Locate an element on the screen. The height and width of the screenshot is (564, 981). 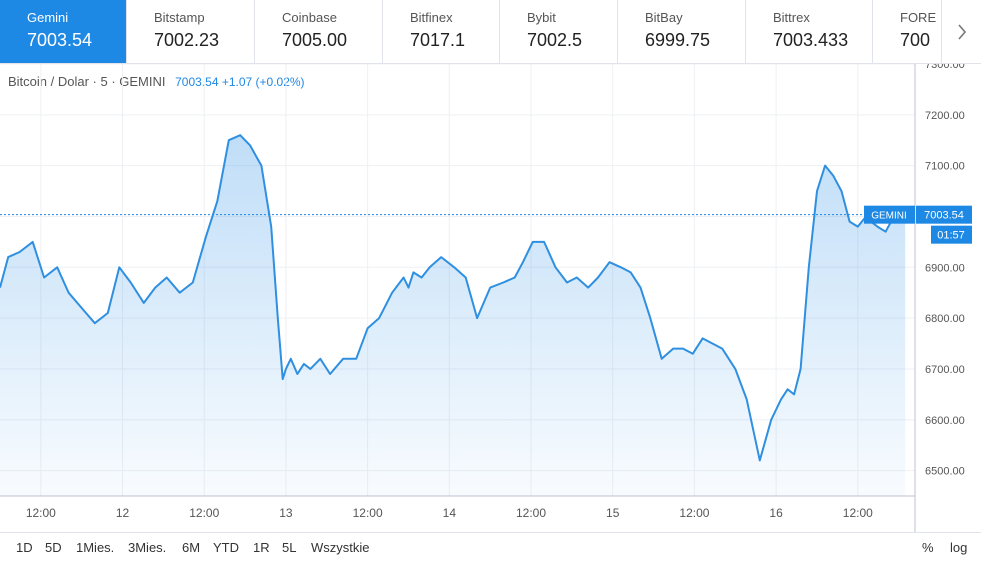
y-tick-label: 7200.00 is located at coordinates (945, 116).